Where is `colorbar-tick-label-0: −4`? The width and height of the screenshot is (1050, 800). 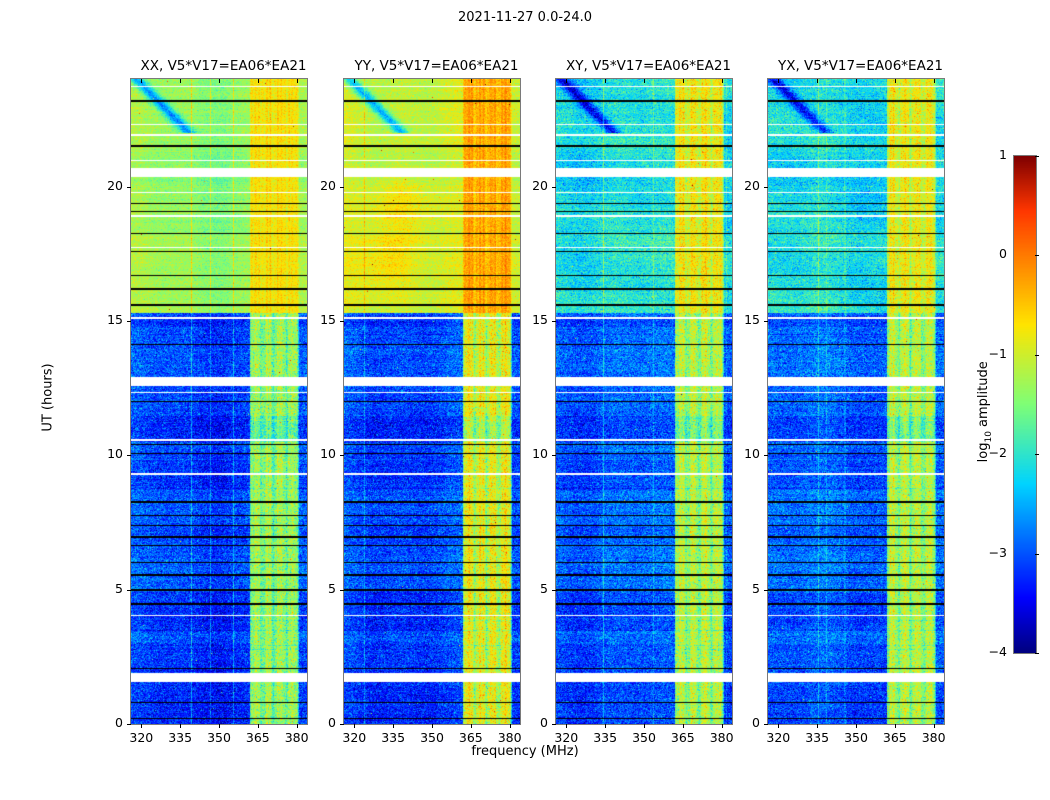
colorbar-tick-label-0: −4 is located at coordinates (997, 651).